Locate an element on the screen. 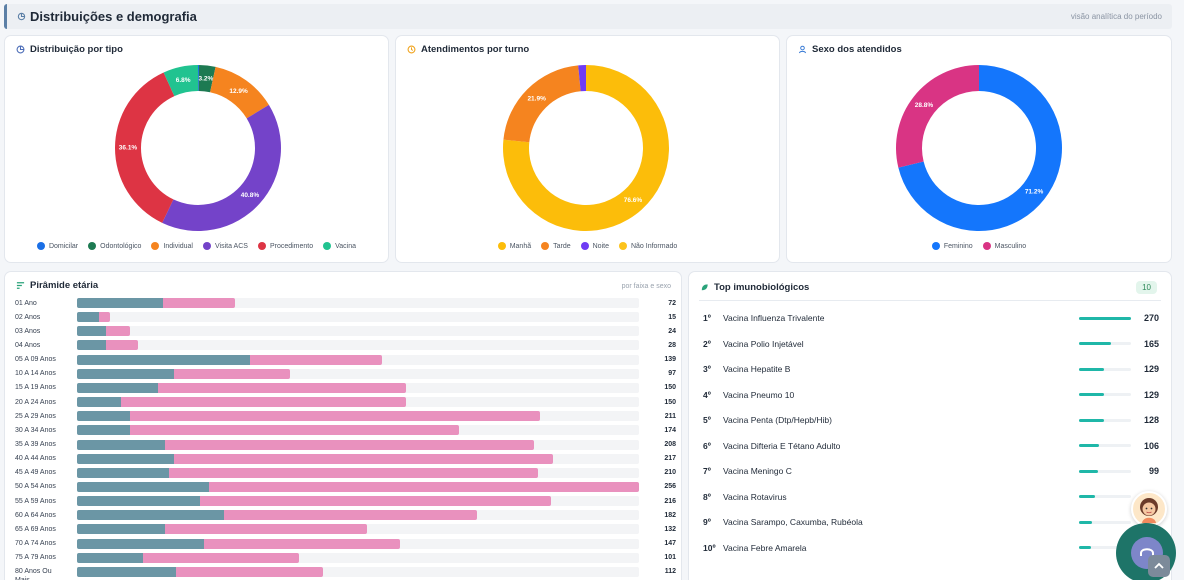 This screenshot has width=1184, height=580. donut-slice-visita-acs is located at coordinates (221, 167).